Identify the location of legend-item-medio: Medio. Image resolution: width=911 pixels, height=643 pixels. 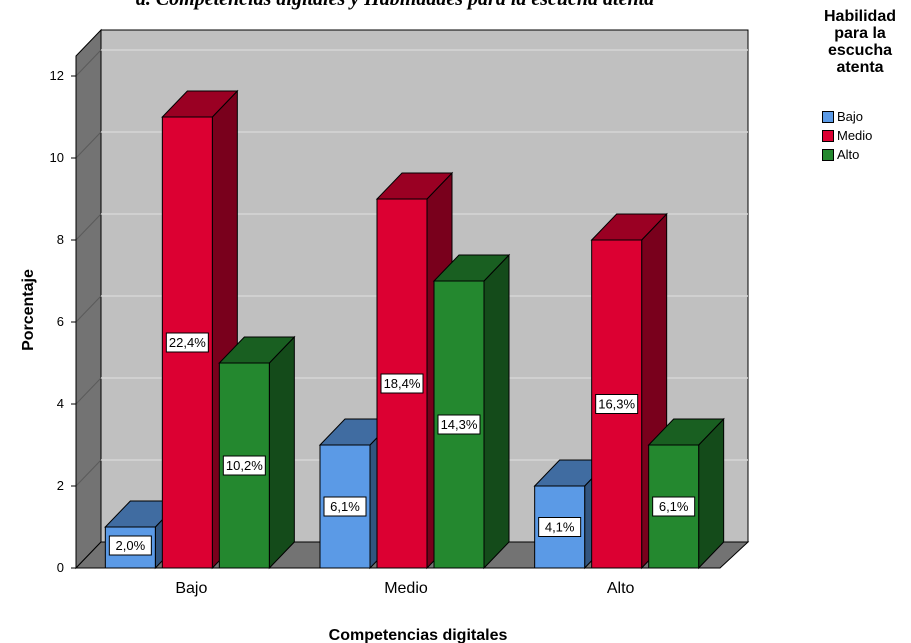
(847, 135).